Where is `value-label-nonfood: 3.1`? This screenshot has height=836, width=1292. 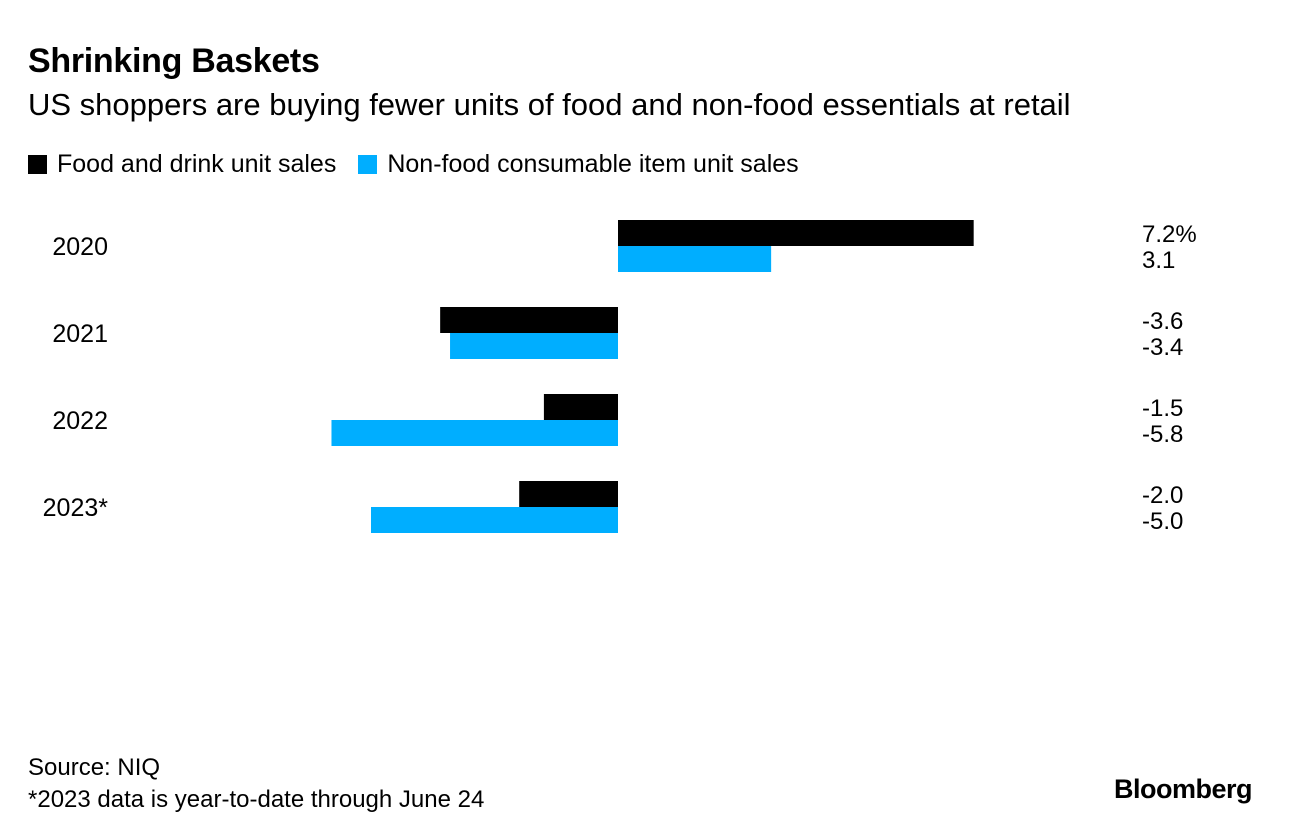
value-label-nonfood: 3.1 is located at coordinates (1158, 260).